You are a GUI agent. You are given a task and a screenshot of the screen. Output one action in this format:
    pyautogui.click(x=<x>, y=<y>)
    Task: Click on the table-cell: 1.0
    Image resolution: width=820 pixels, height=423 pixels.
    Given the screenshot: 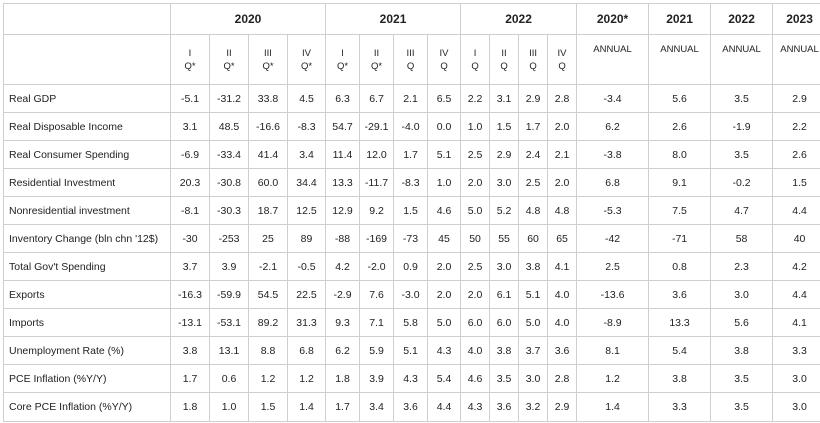 What is the action you would take?
    pyautogui.click(x=444, y=183)
    